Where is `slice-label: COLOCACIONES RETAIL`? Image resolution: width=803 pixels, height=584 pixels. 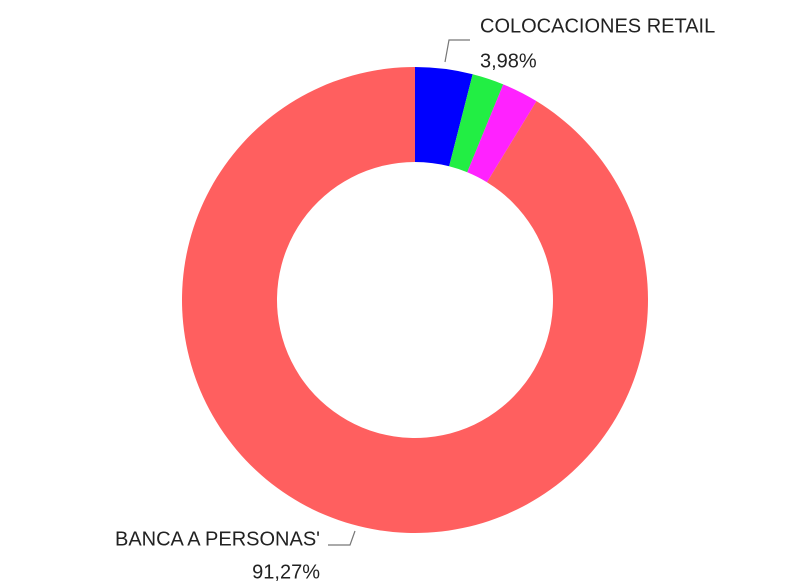
slice-label: COLOCACIONES RETAIL is located at coordinates (597, 26).